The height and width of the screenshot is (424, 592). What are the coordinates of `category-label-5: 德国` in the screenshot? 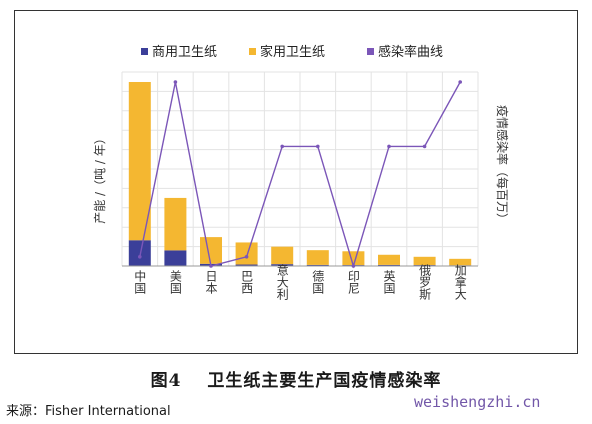 It's located at (318, 281).